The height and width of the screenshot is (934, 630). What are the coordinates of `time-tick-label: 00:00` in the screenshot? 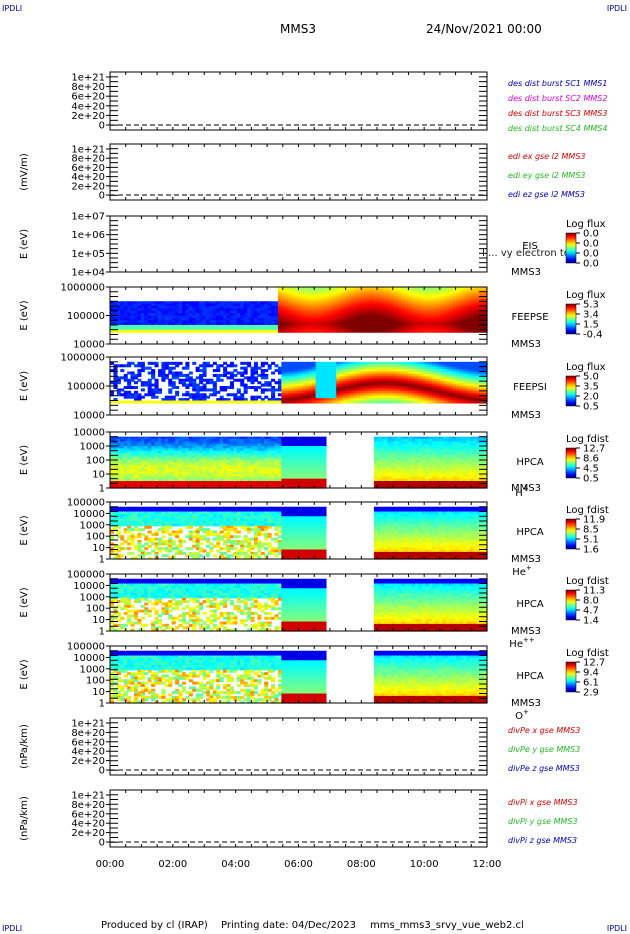 It's located at (110, 864).